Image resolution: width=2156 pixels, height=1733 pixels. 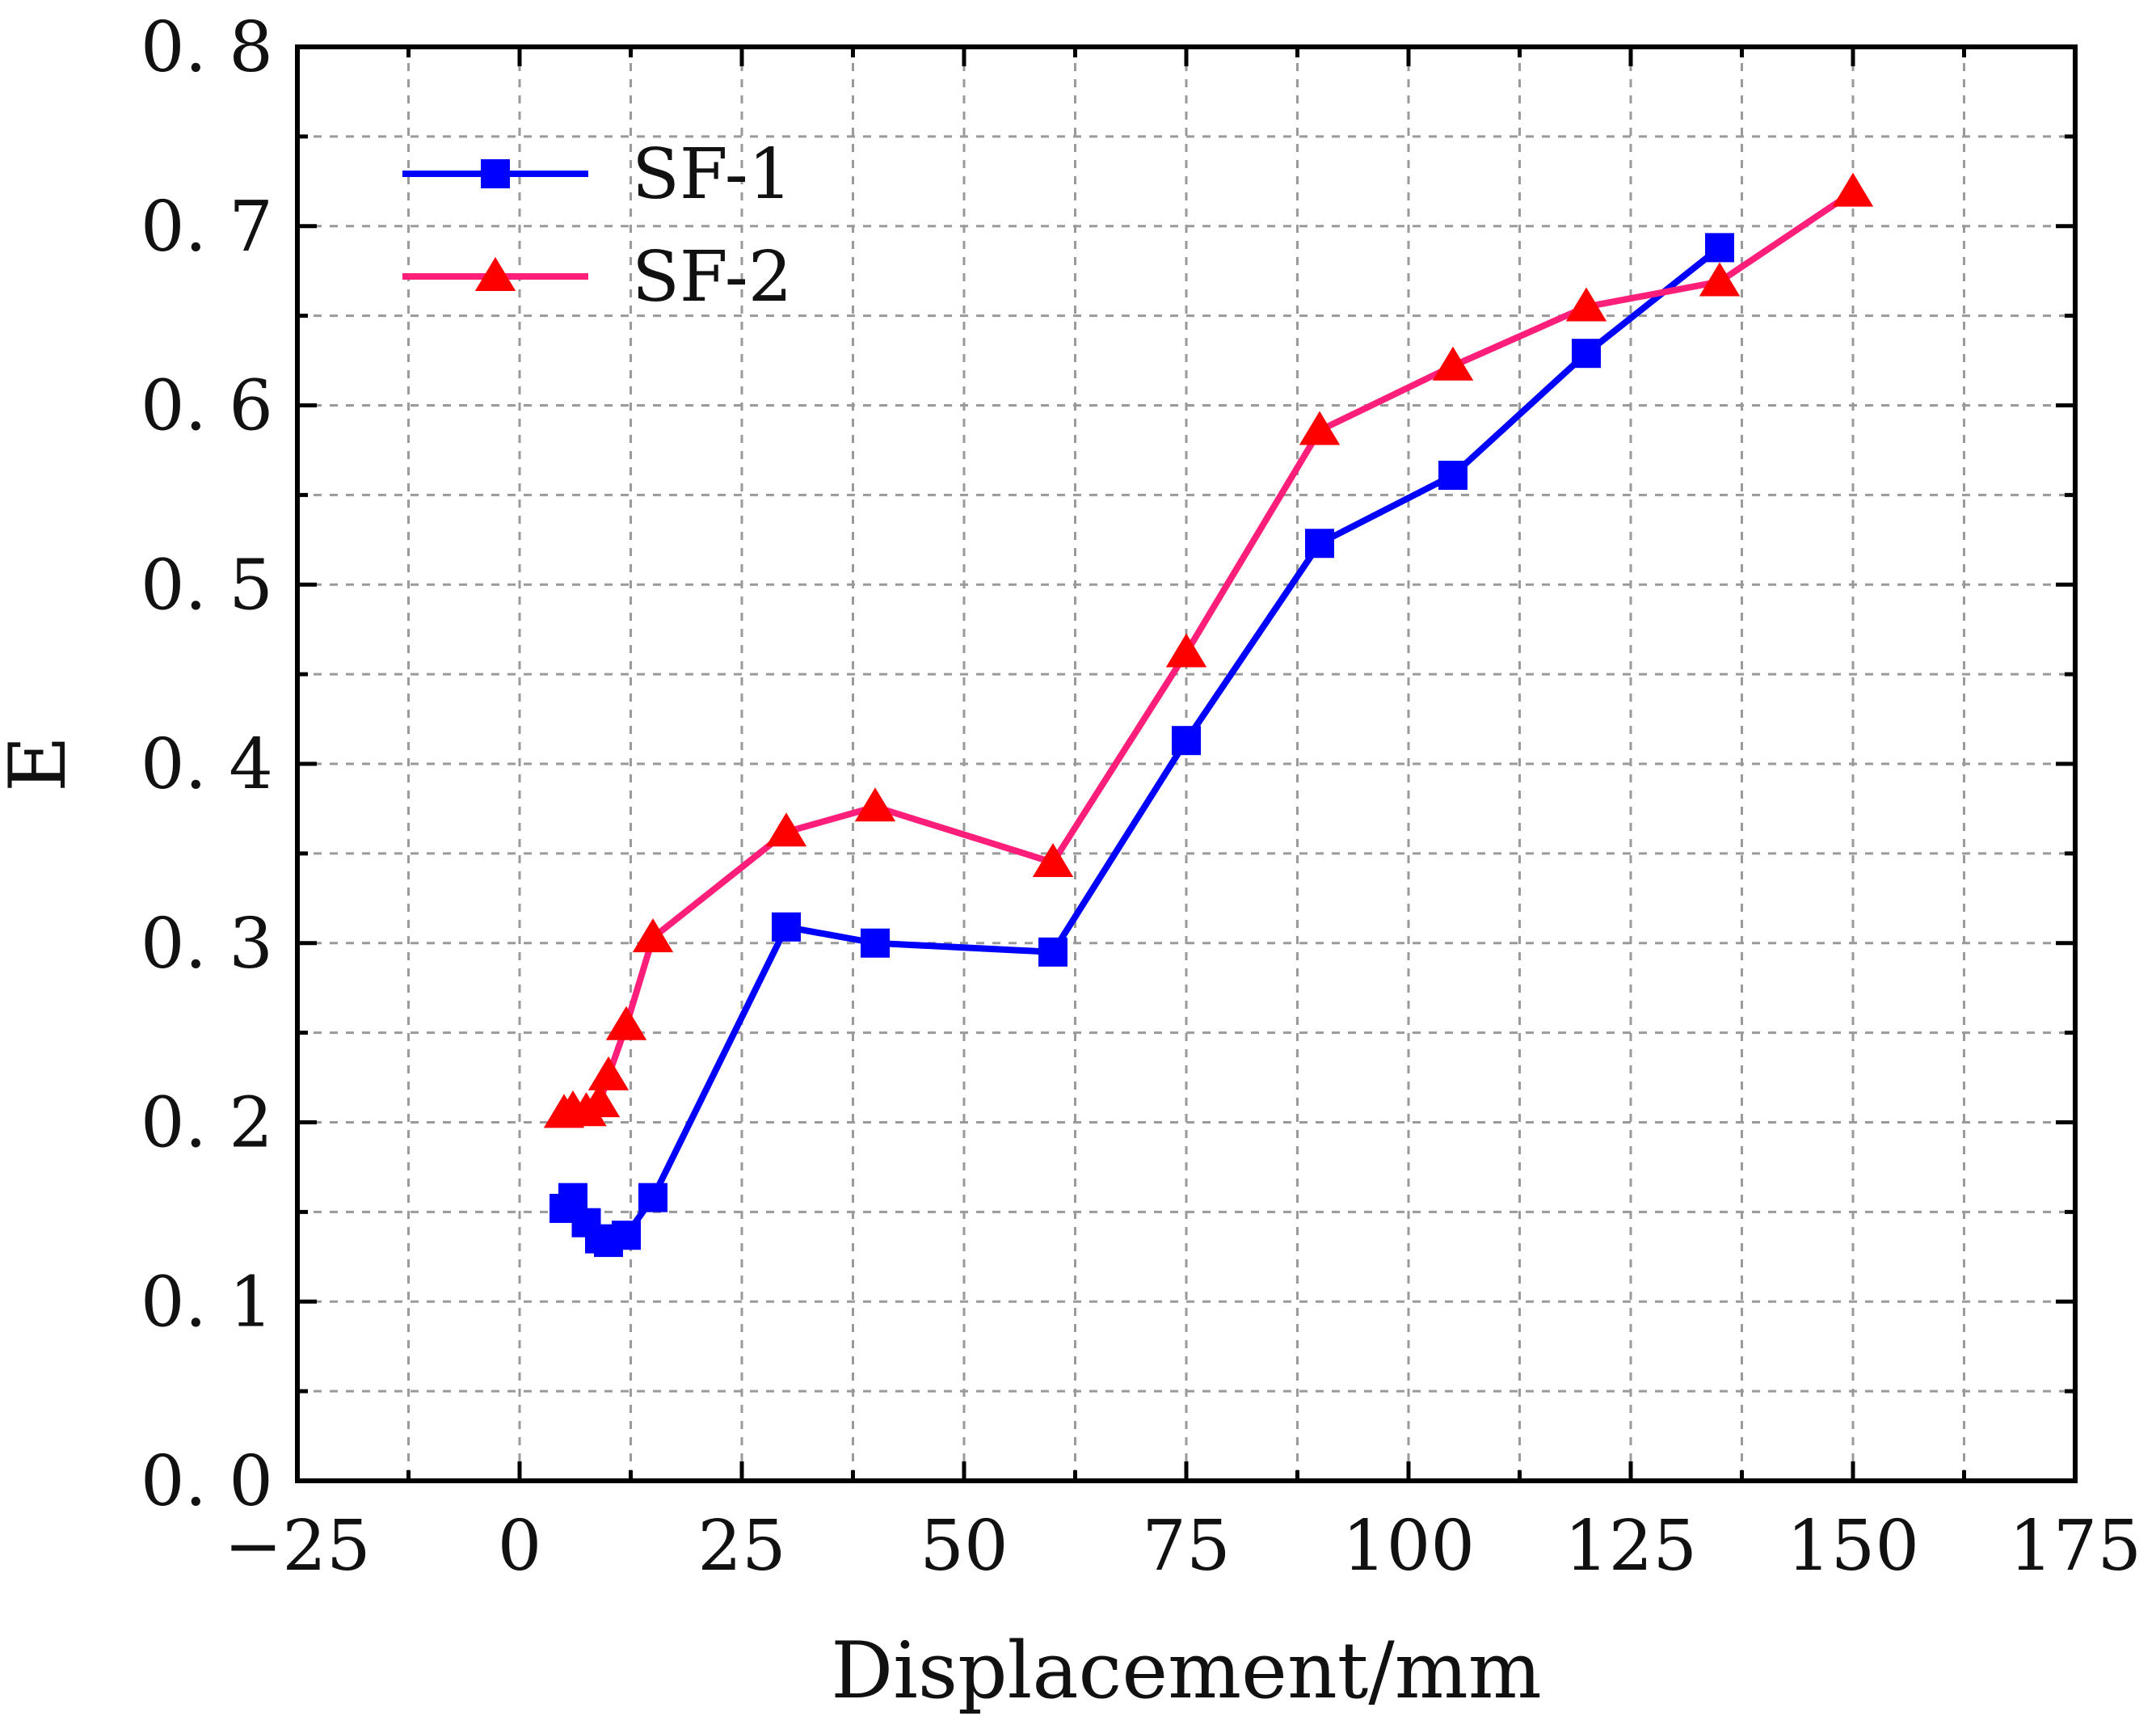 What do you see at coordinates (207, 406) in the screenshot?
I see `y-tick-label: 0. 6` at bounding box center [207, 406].